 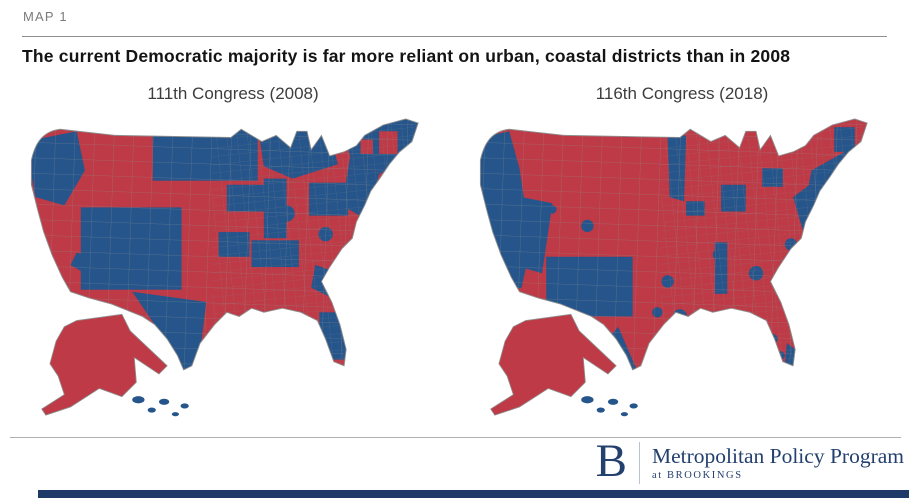 I want to click on brand-vertical-divider, so click(x=639, y=463).